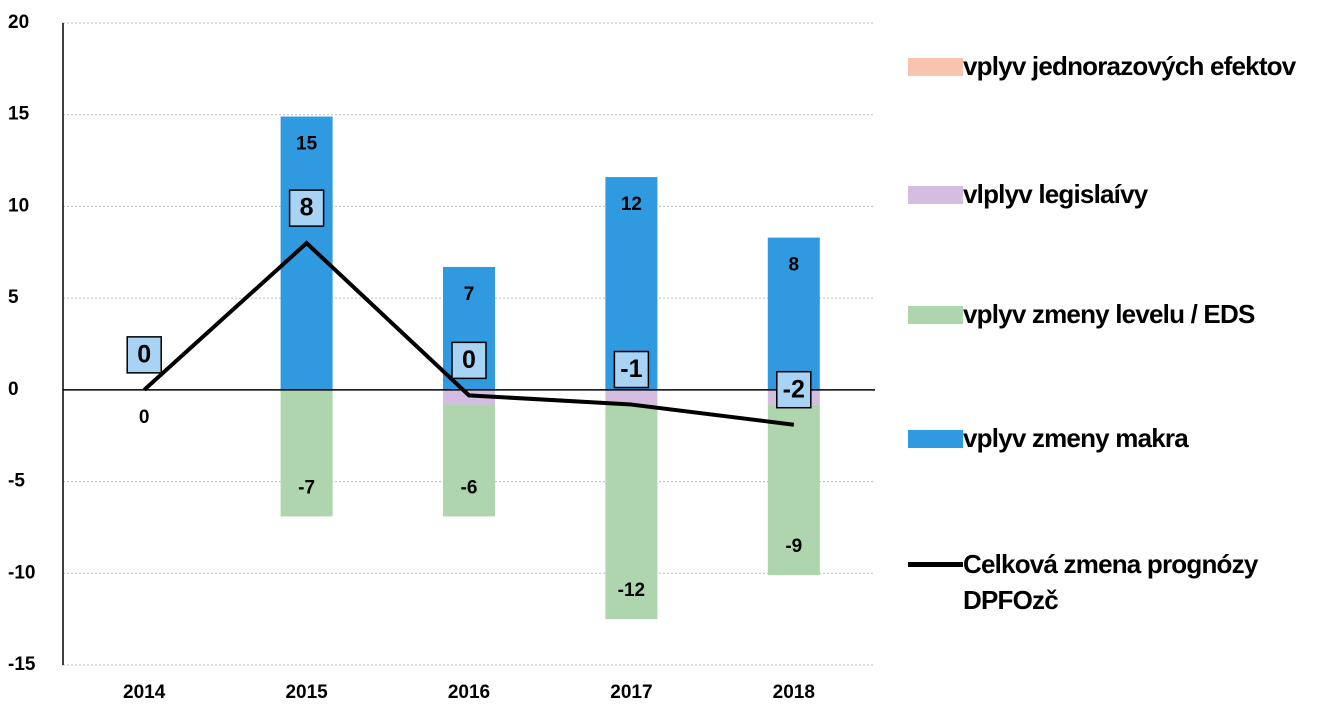 The height and width of the screenshot is (705, 1331). I want to click on data-label: 12, so click(631, 204).